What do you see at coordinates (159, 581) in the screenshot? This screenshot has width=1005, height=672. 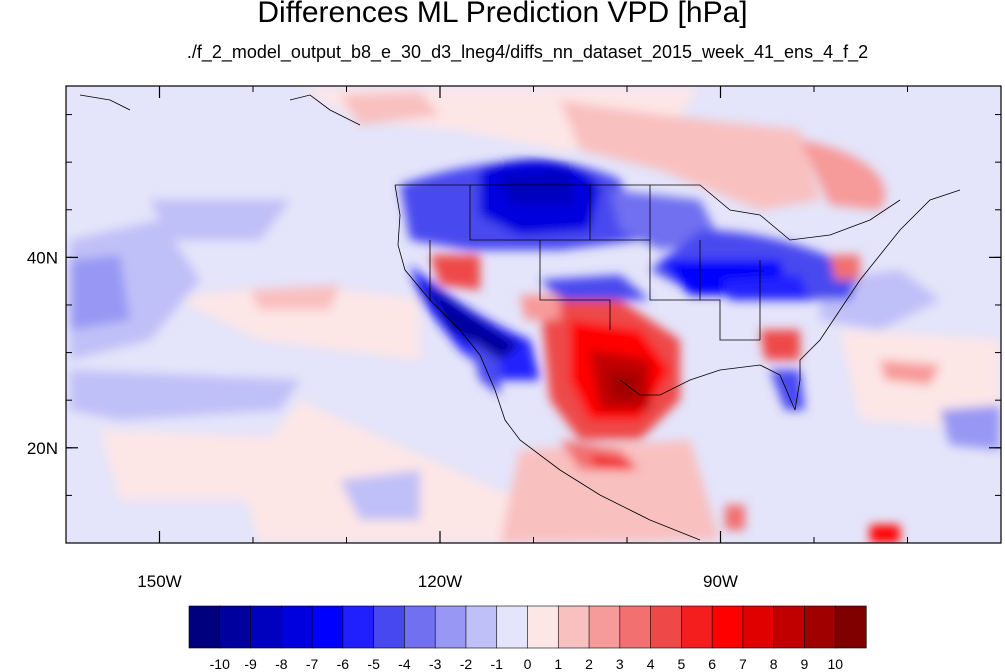 I see `lon-tick-label: 150W` at bounding box center [159, 581].